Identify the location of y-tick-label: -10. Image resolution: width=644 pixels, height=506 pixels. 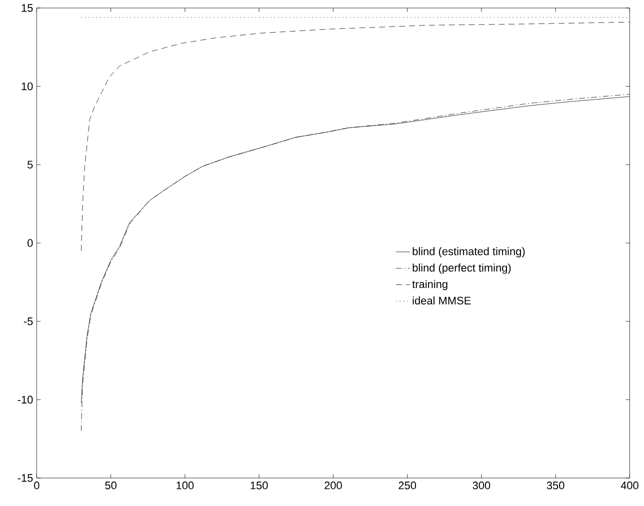
(25, 400).